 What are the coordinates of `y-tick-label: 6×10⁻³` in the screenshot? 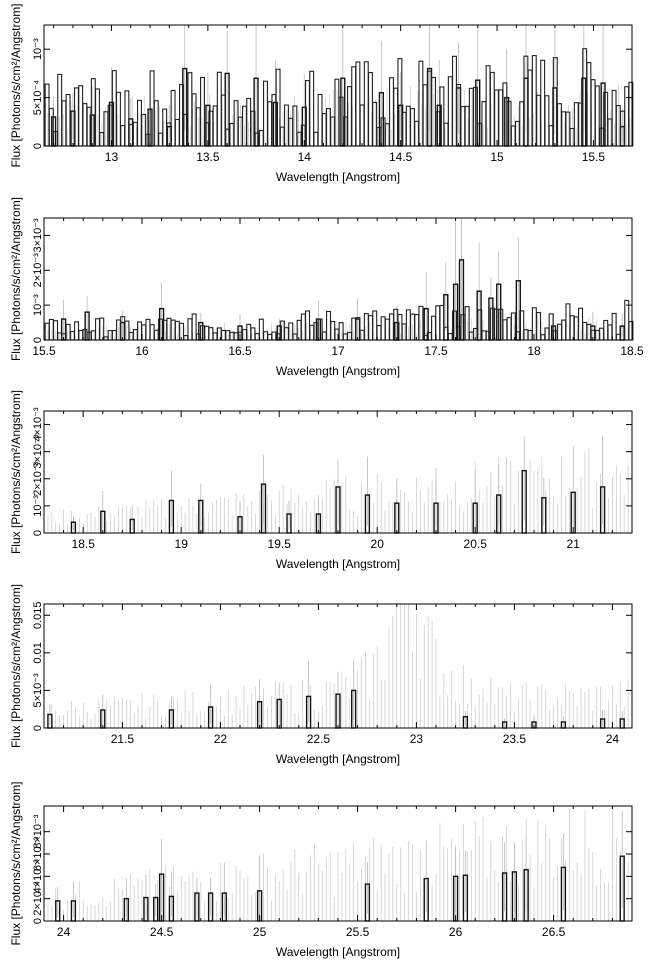 It's located at (38, 854).